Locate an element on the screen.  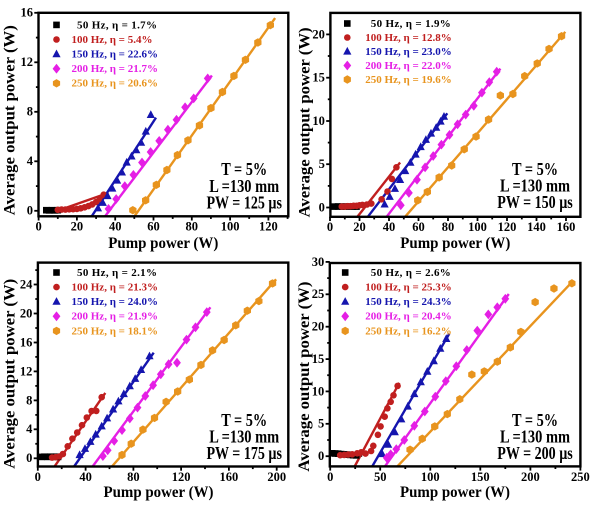
svg-text: 25 is located at coordinates (318, 294).